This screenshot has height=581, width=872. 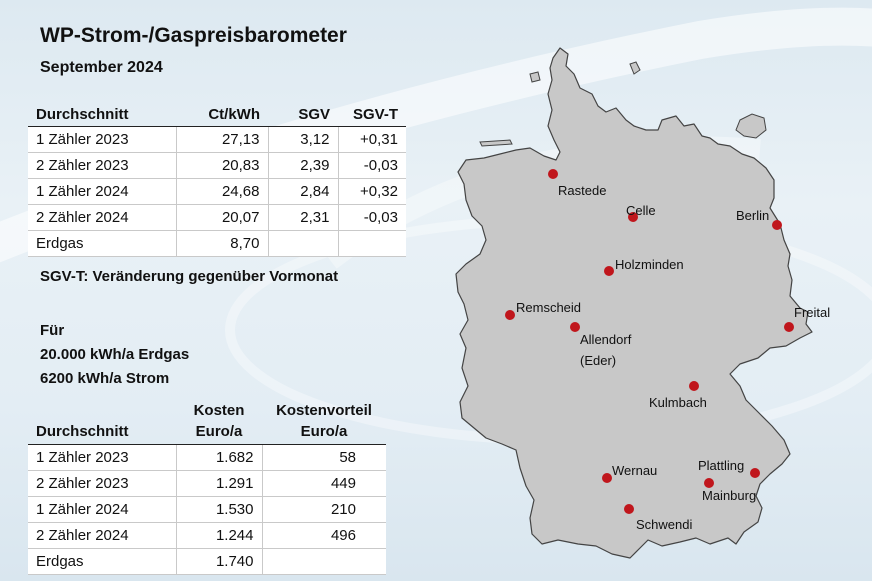 What do you see at coordinates (189, 276) in the screenshot?
I see `sgv-t-note: SGV-T: Veränderung gegenüber Vormonat` at bounding box center [189, 276].